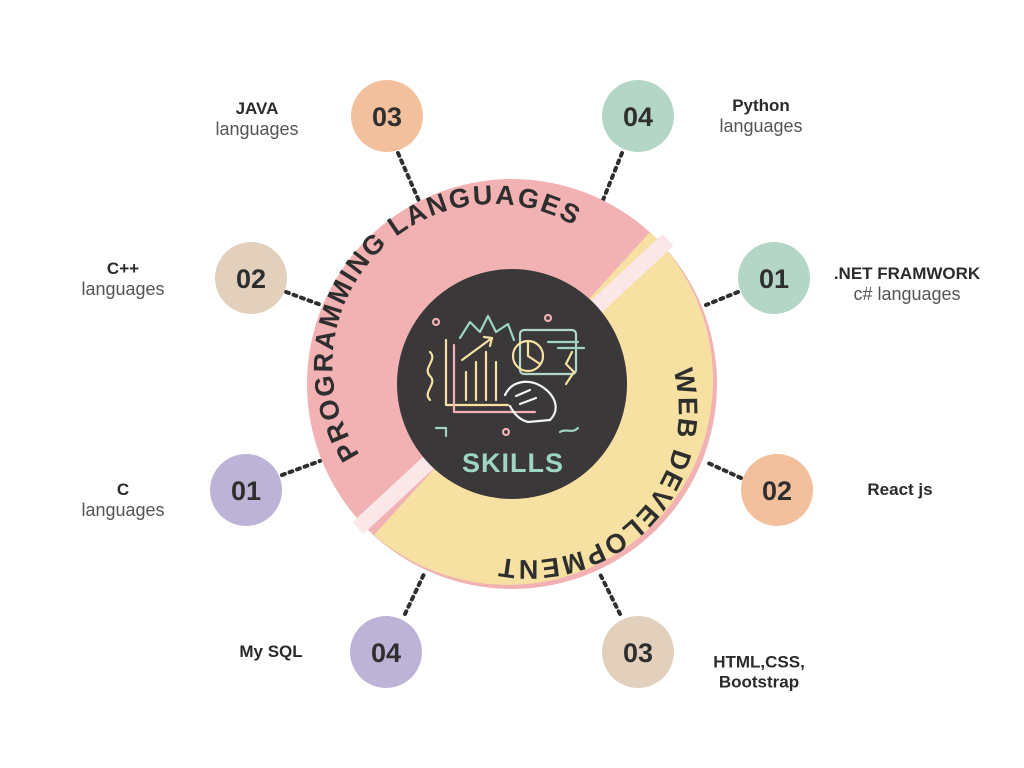 The image size is (1024, 768). I want to click on label-mysql-title: My SQL, so click(271, 652).